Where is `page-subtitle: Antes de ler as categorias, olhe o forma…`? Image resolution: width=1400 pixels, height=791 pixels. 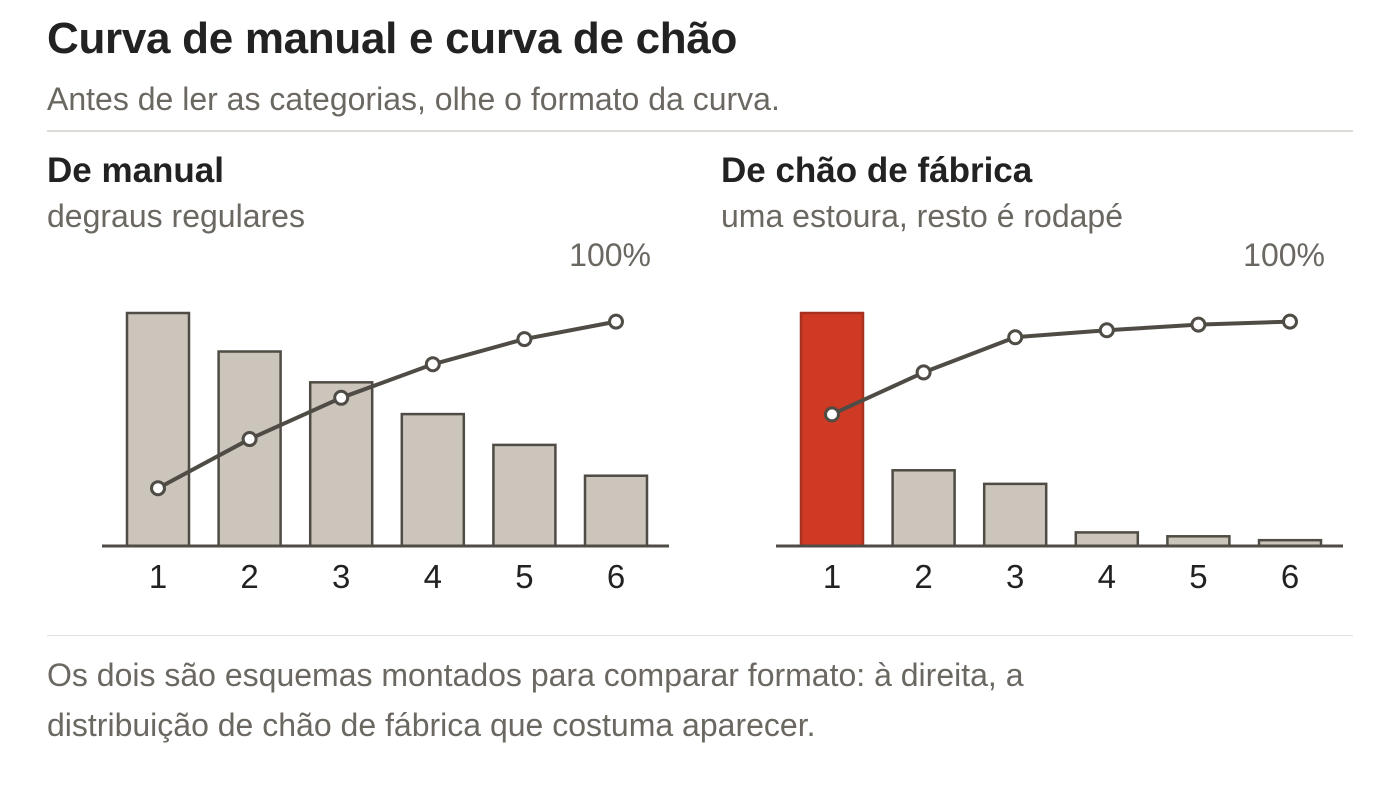
page-subtitle: Antes de ler as categorias, olhe o forma… is located at coordinates (413, 99).